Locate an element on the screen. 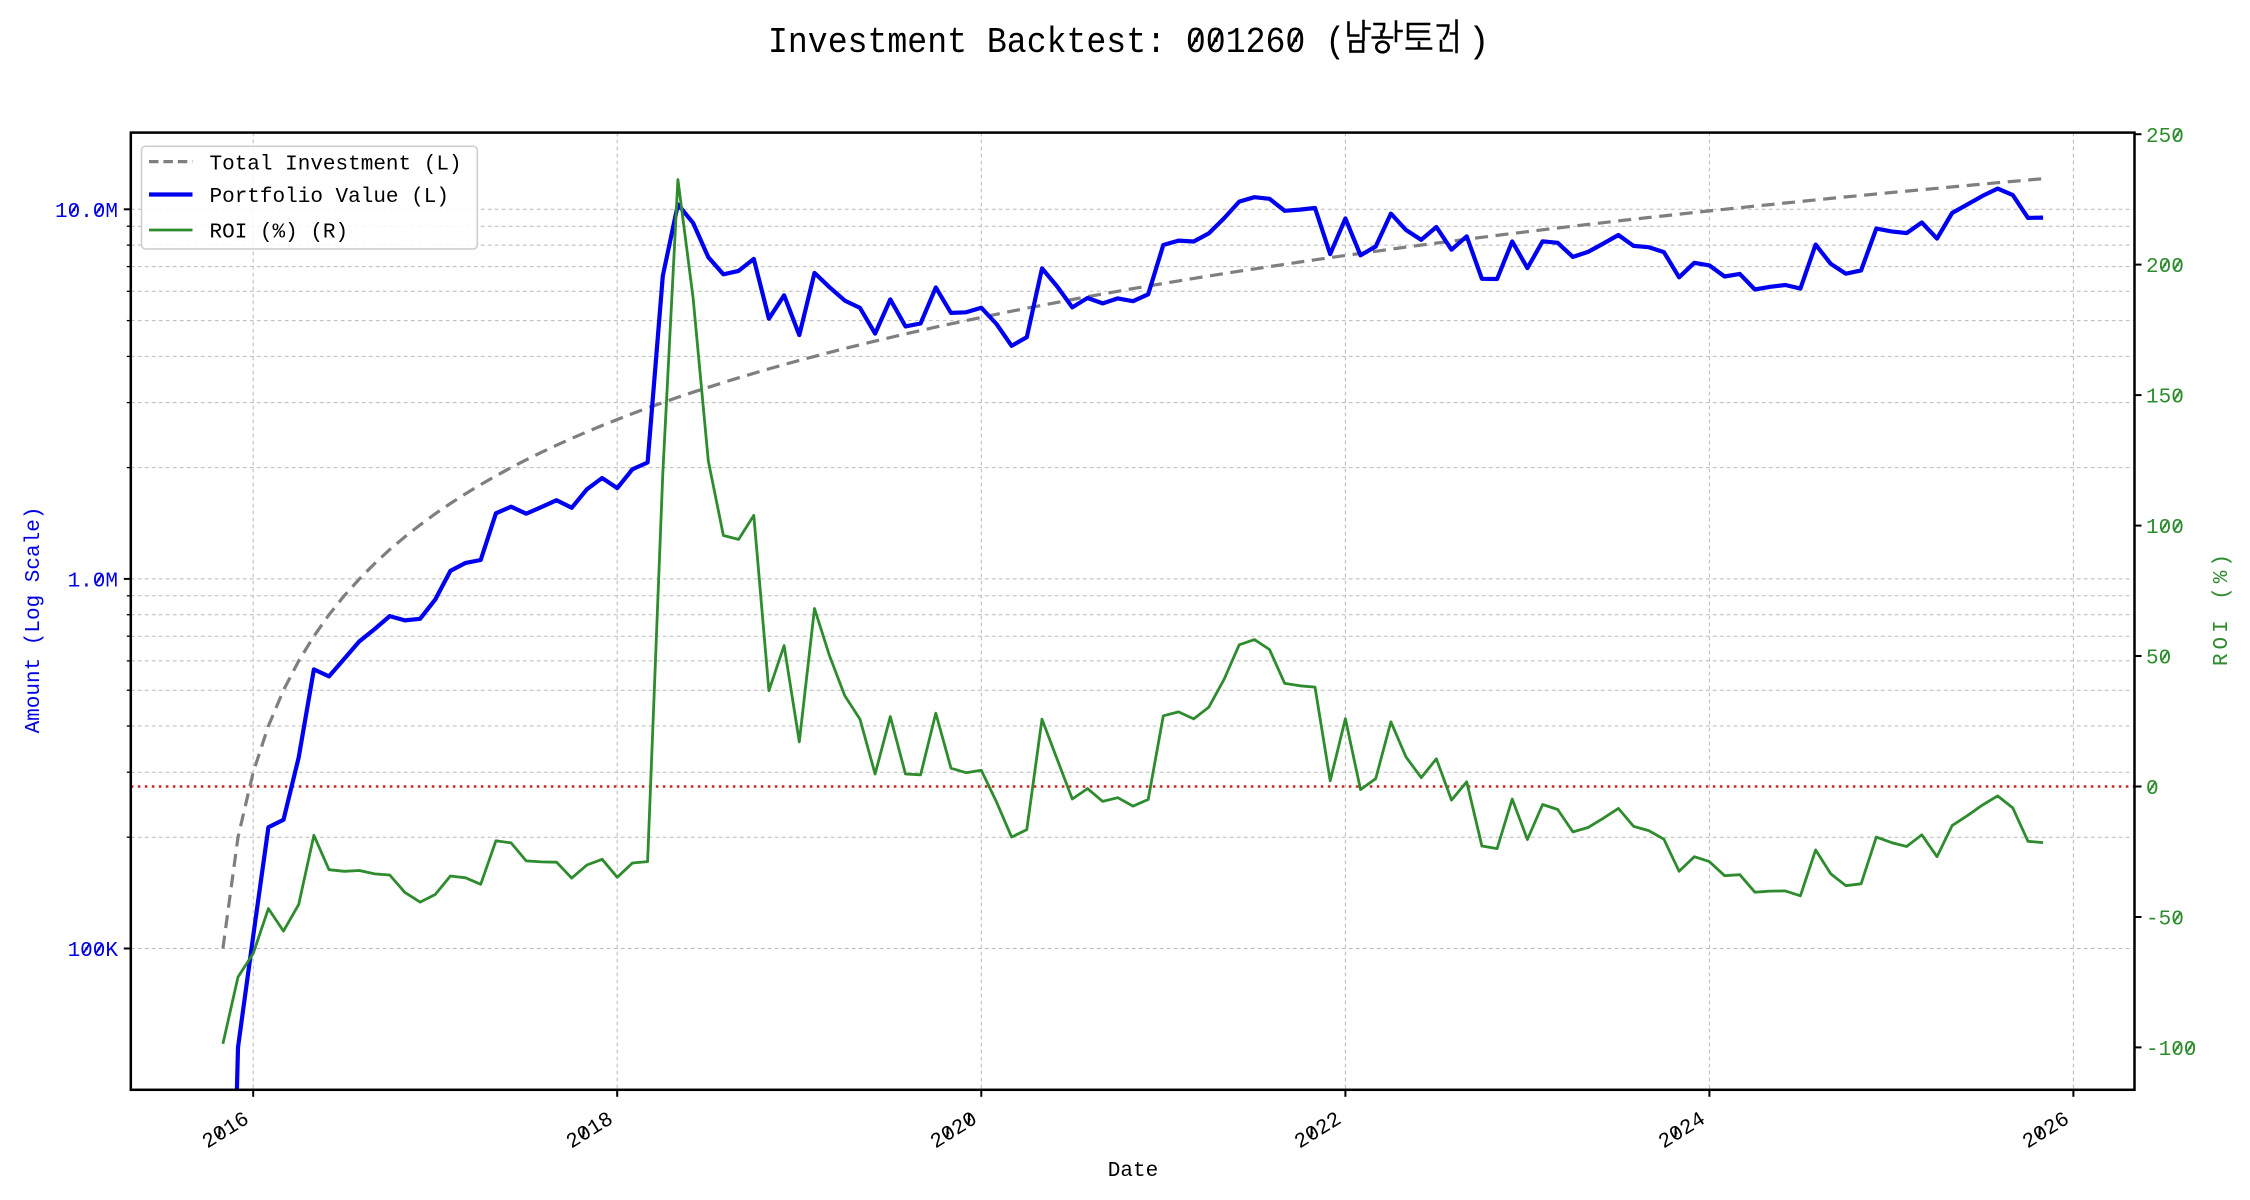  svg-text: 250 is located at coordinates (2165, 137).